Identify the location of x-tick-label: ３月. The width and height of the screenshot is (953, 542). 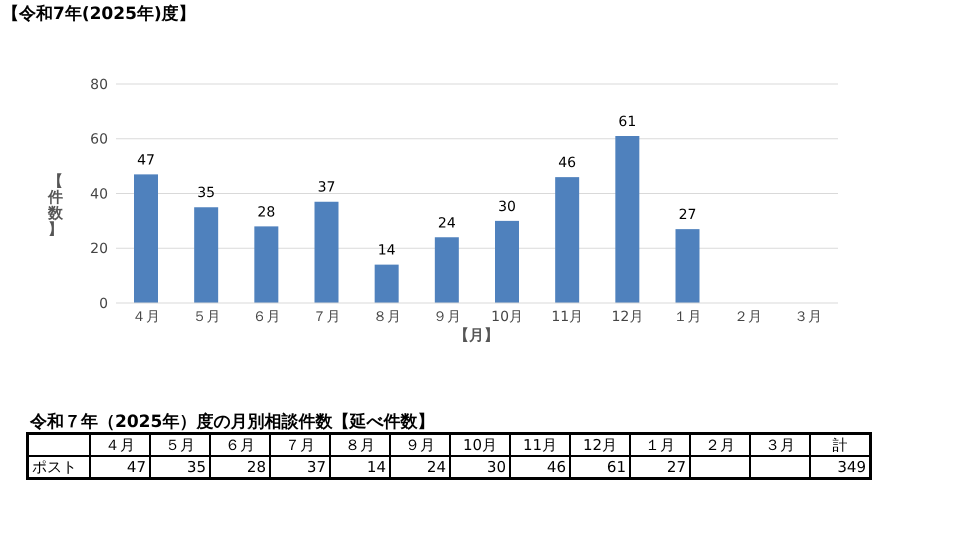
(808, 316).